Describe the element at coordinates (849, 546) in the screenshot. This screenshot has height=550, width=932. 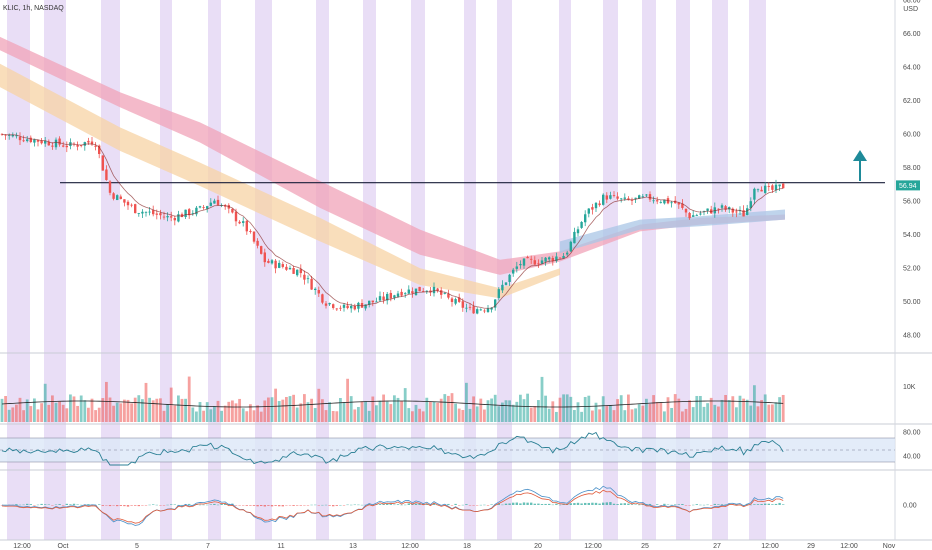
I see `time-tick-label: 12:00` at that location.